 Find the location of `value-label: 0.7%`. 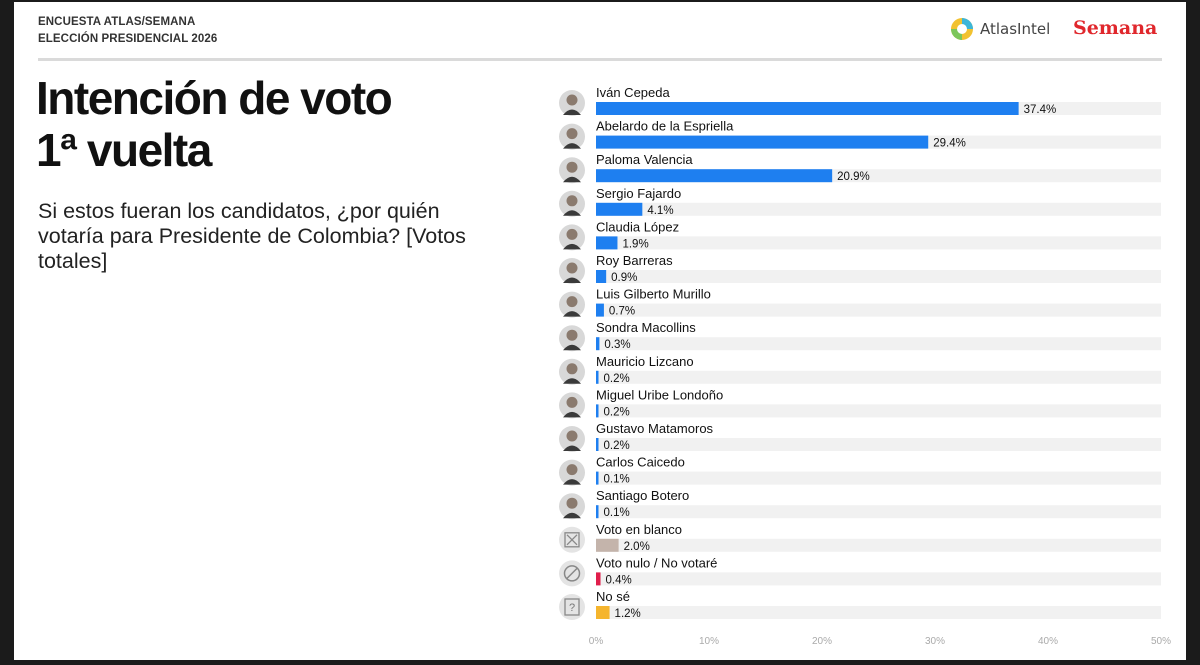

value-label: 0.7% is located at coordinates (622, 312).